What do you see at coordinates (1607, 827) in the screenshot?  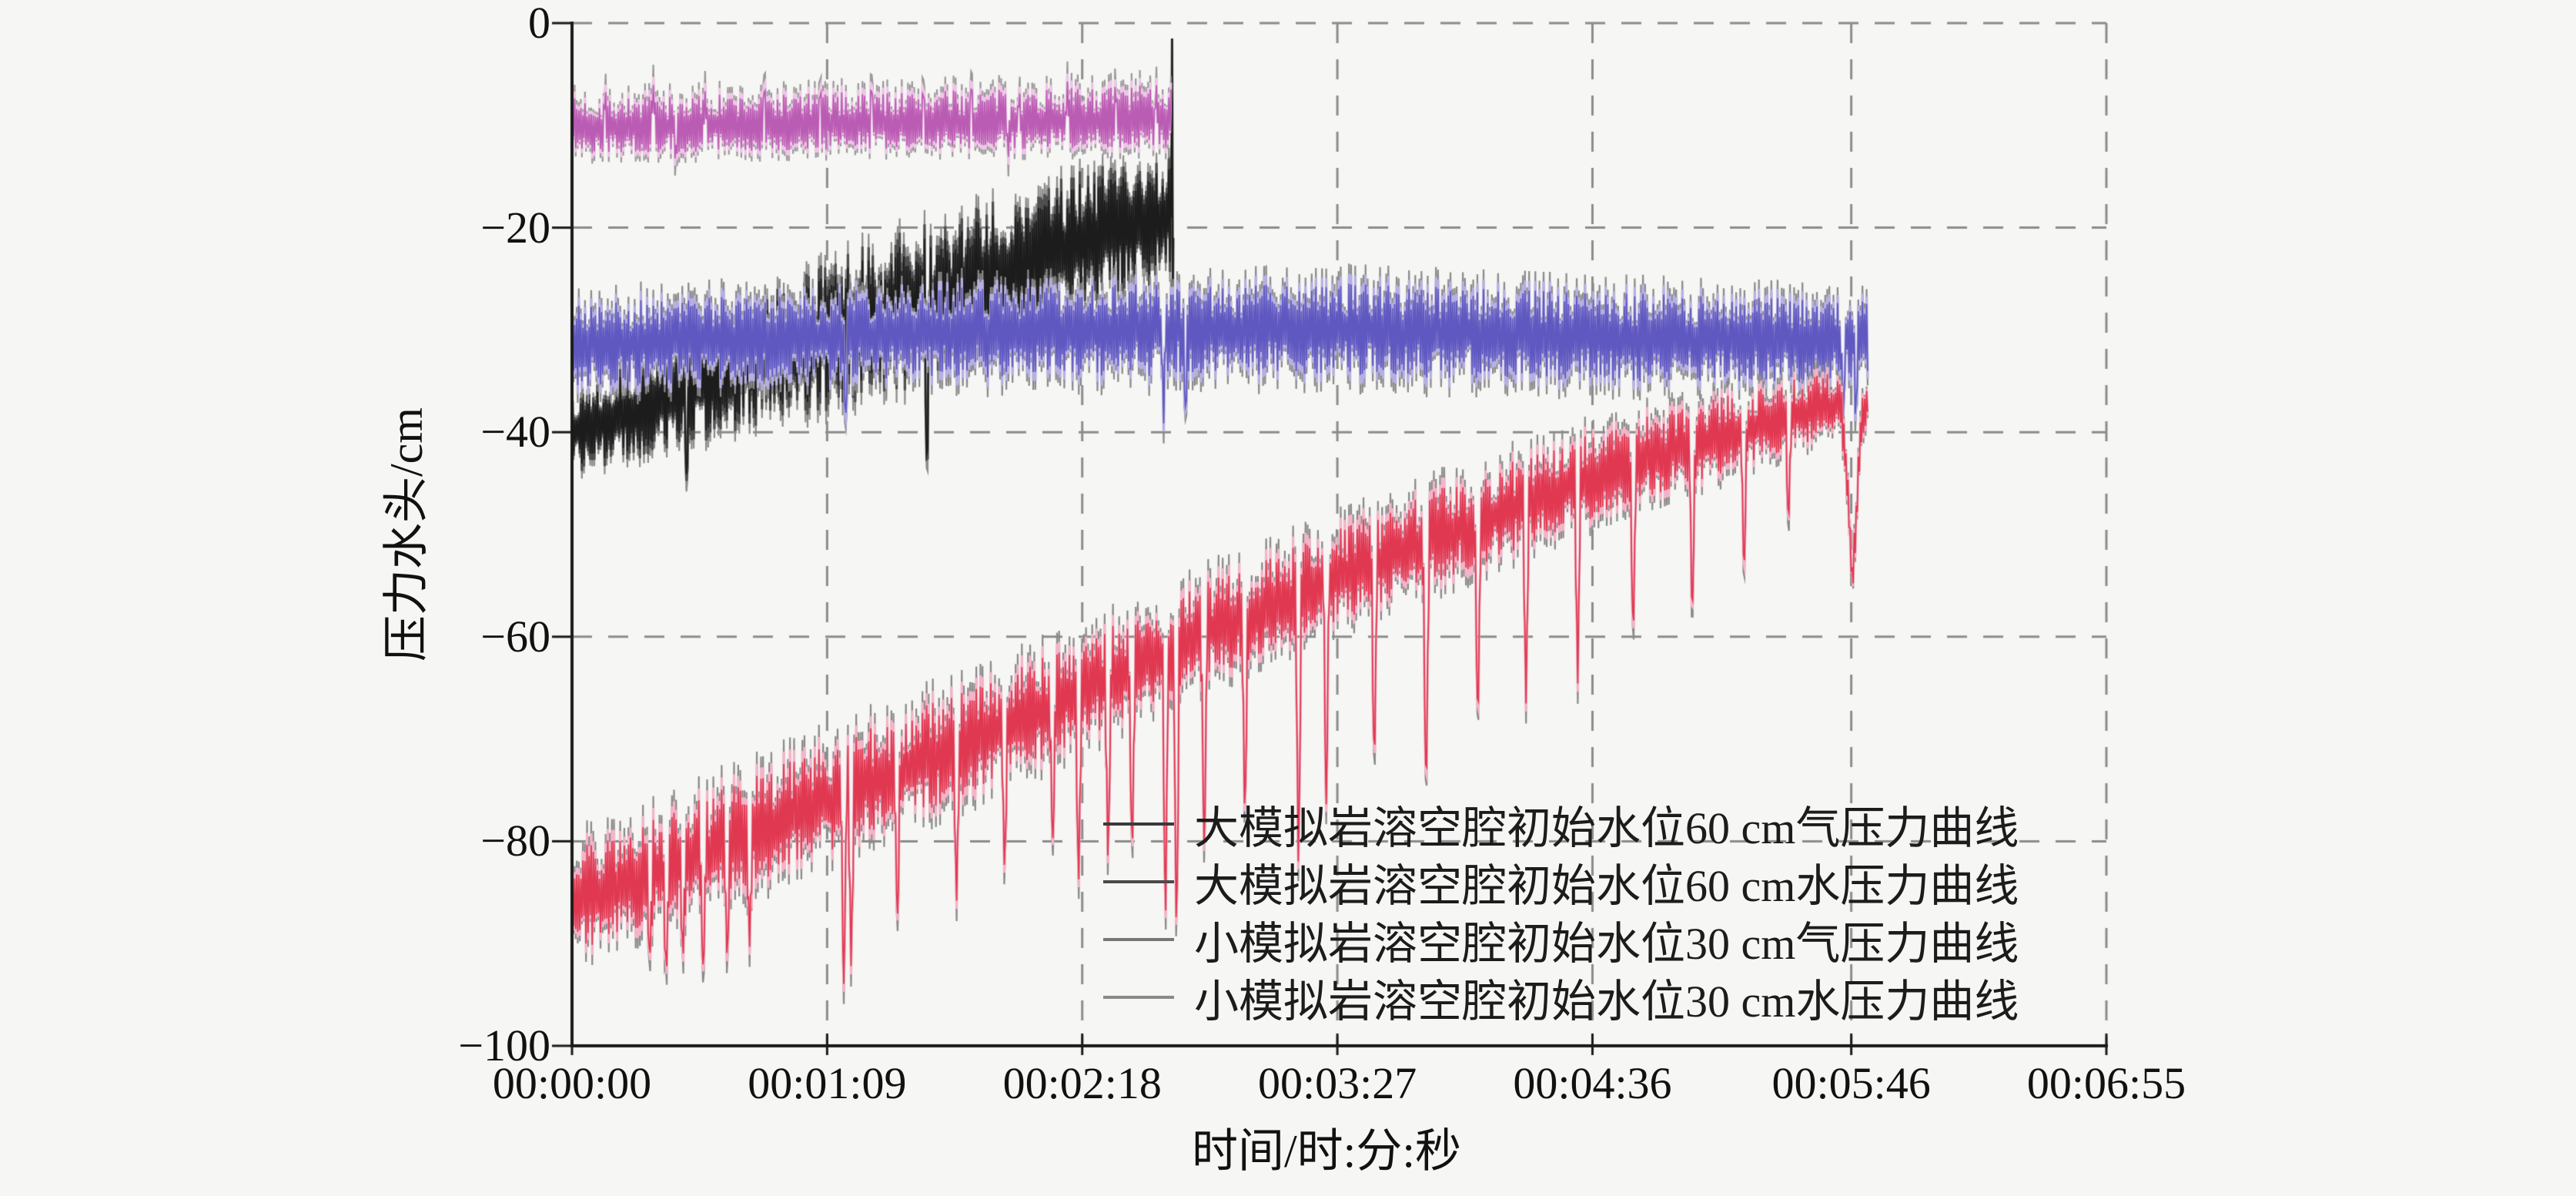 I see `legend-label: 大模拟岩溶空腔初始水位60 cm气压力曲线` at bounding box center [1607, 827].